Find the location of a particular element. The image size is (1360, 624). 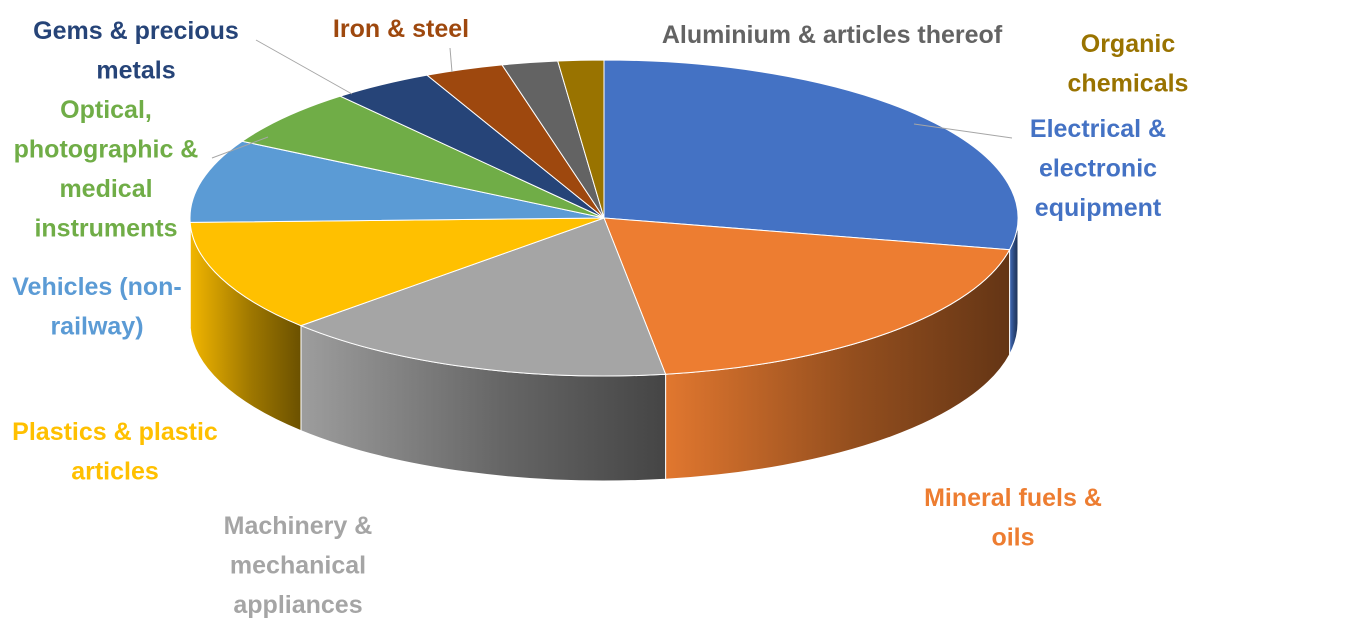

slice-label-organic-chemicals: Organic chemicals is located at coordinates (1128, 64).